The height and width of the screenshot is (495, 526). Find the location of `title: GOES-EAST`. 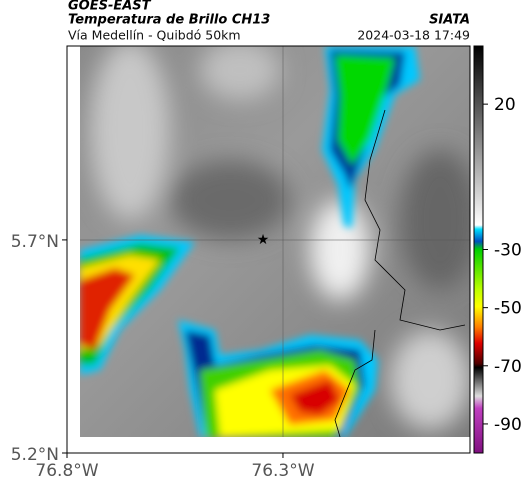

title: GOES-EAST is located at coordinates (110, 7).